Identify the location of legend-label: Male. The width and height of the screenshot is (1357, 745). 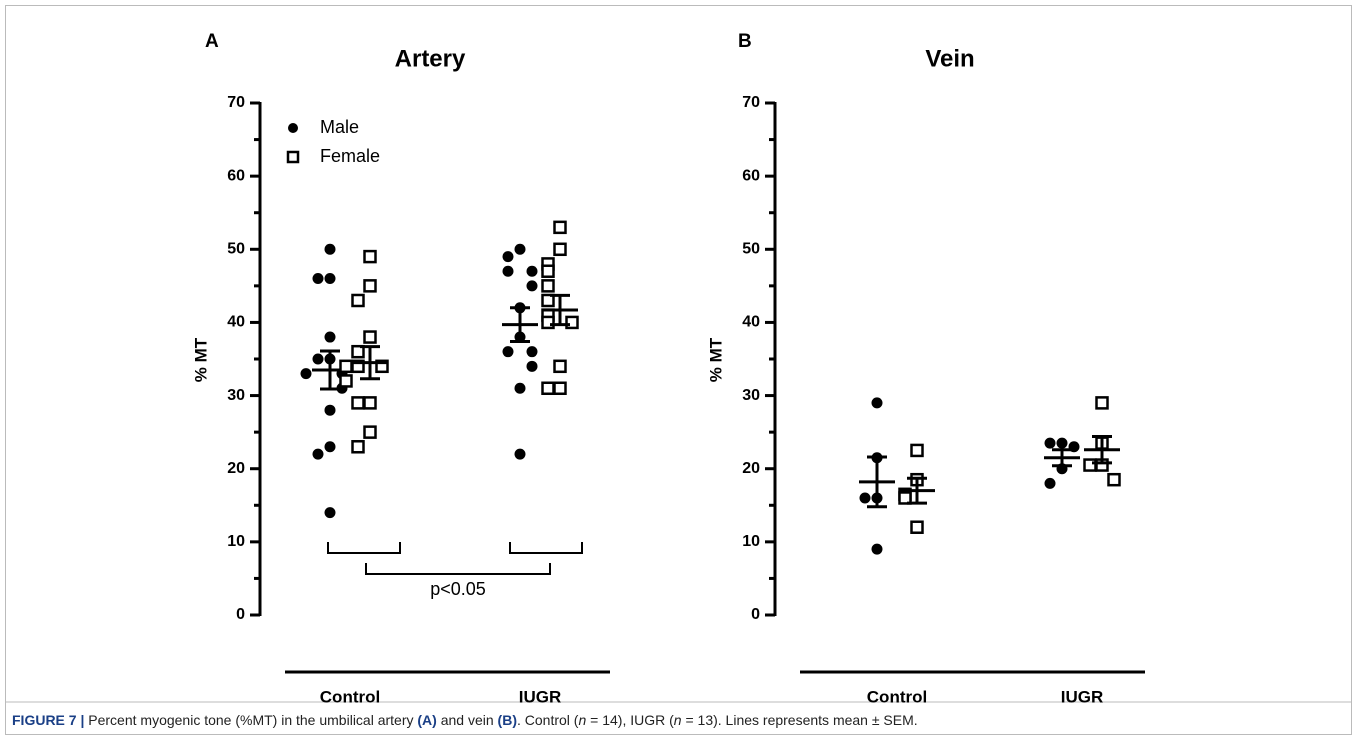
(339, 127).